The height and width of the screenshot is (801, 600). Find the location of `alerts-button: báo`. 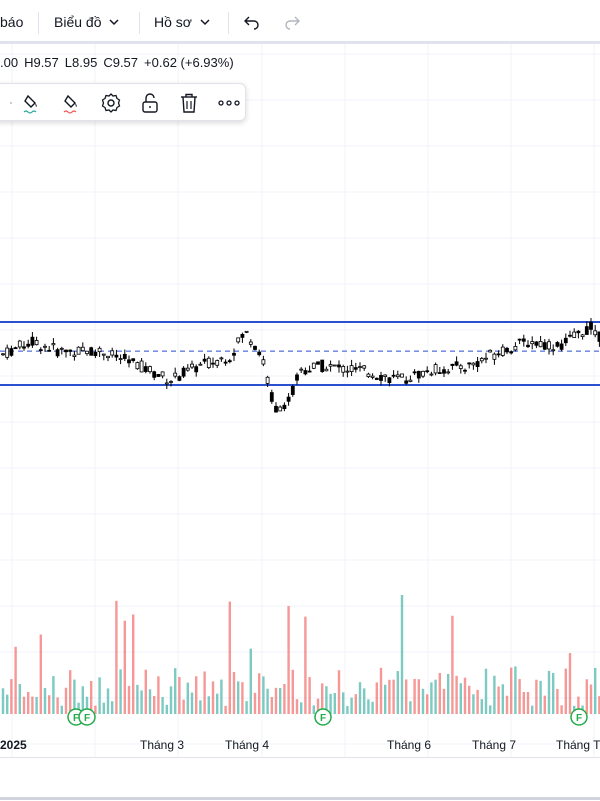

alerts-button: báo is located at coordinates (12, 22).